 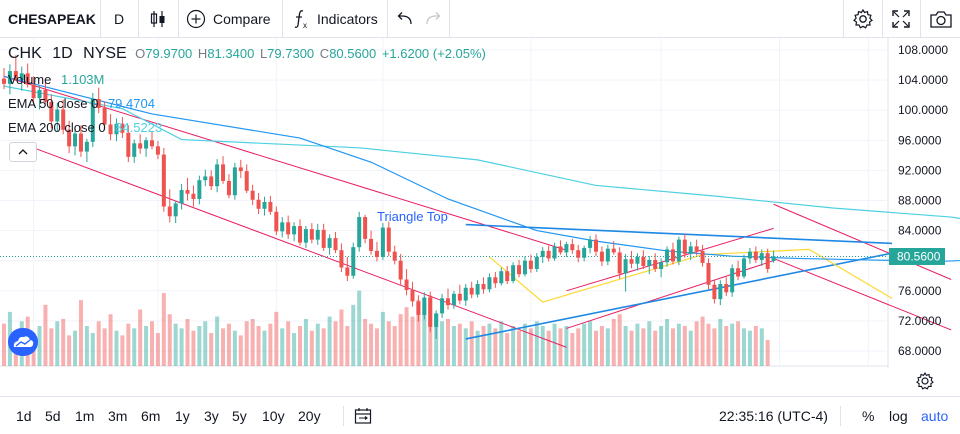 I want to click on range-button-10y: 10y, so click(x=273, y=415).